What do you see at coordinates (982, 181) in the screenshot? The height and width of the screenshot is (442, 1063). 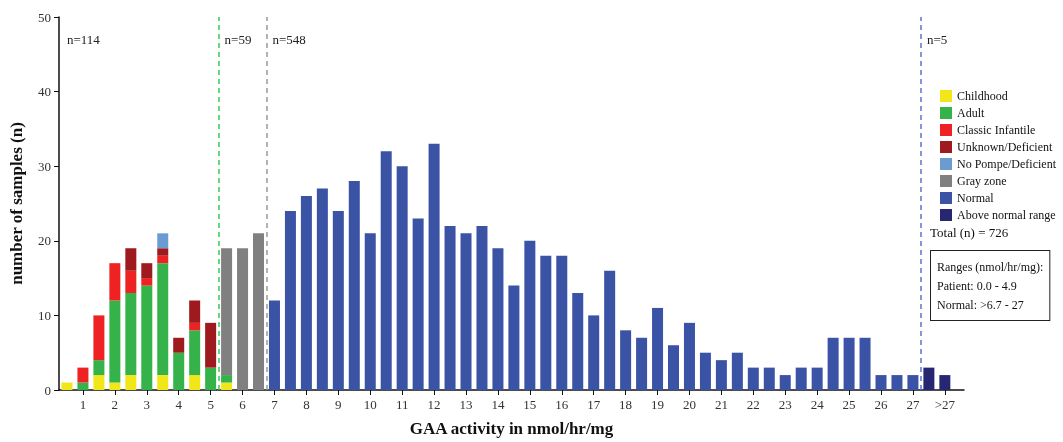 I see `legend-label: Gray zone` at bounding box center [982, 181].